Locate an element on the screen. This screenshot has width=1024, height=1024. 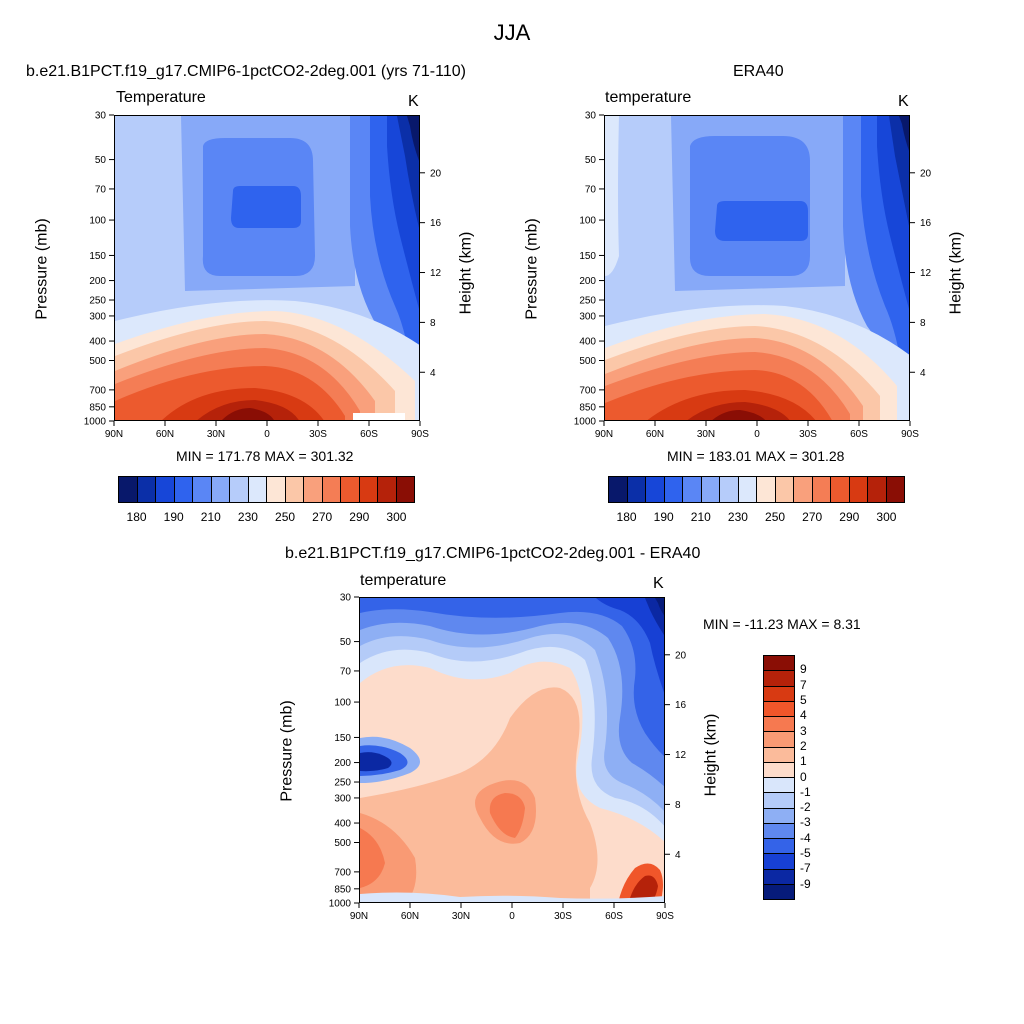
panel3-y2tick-label: 12 is located at coordinates (681, 755).